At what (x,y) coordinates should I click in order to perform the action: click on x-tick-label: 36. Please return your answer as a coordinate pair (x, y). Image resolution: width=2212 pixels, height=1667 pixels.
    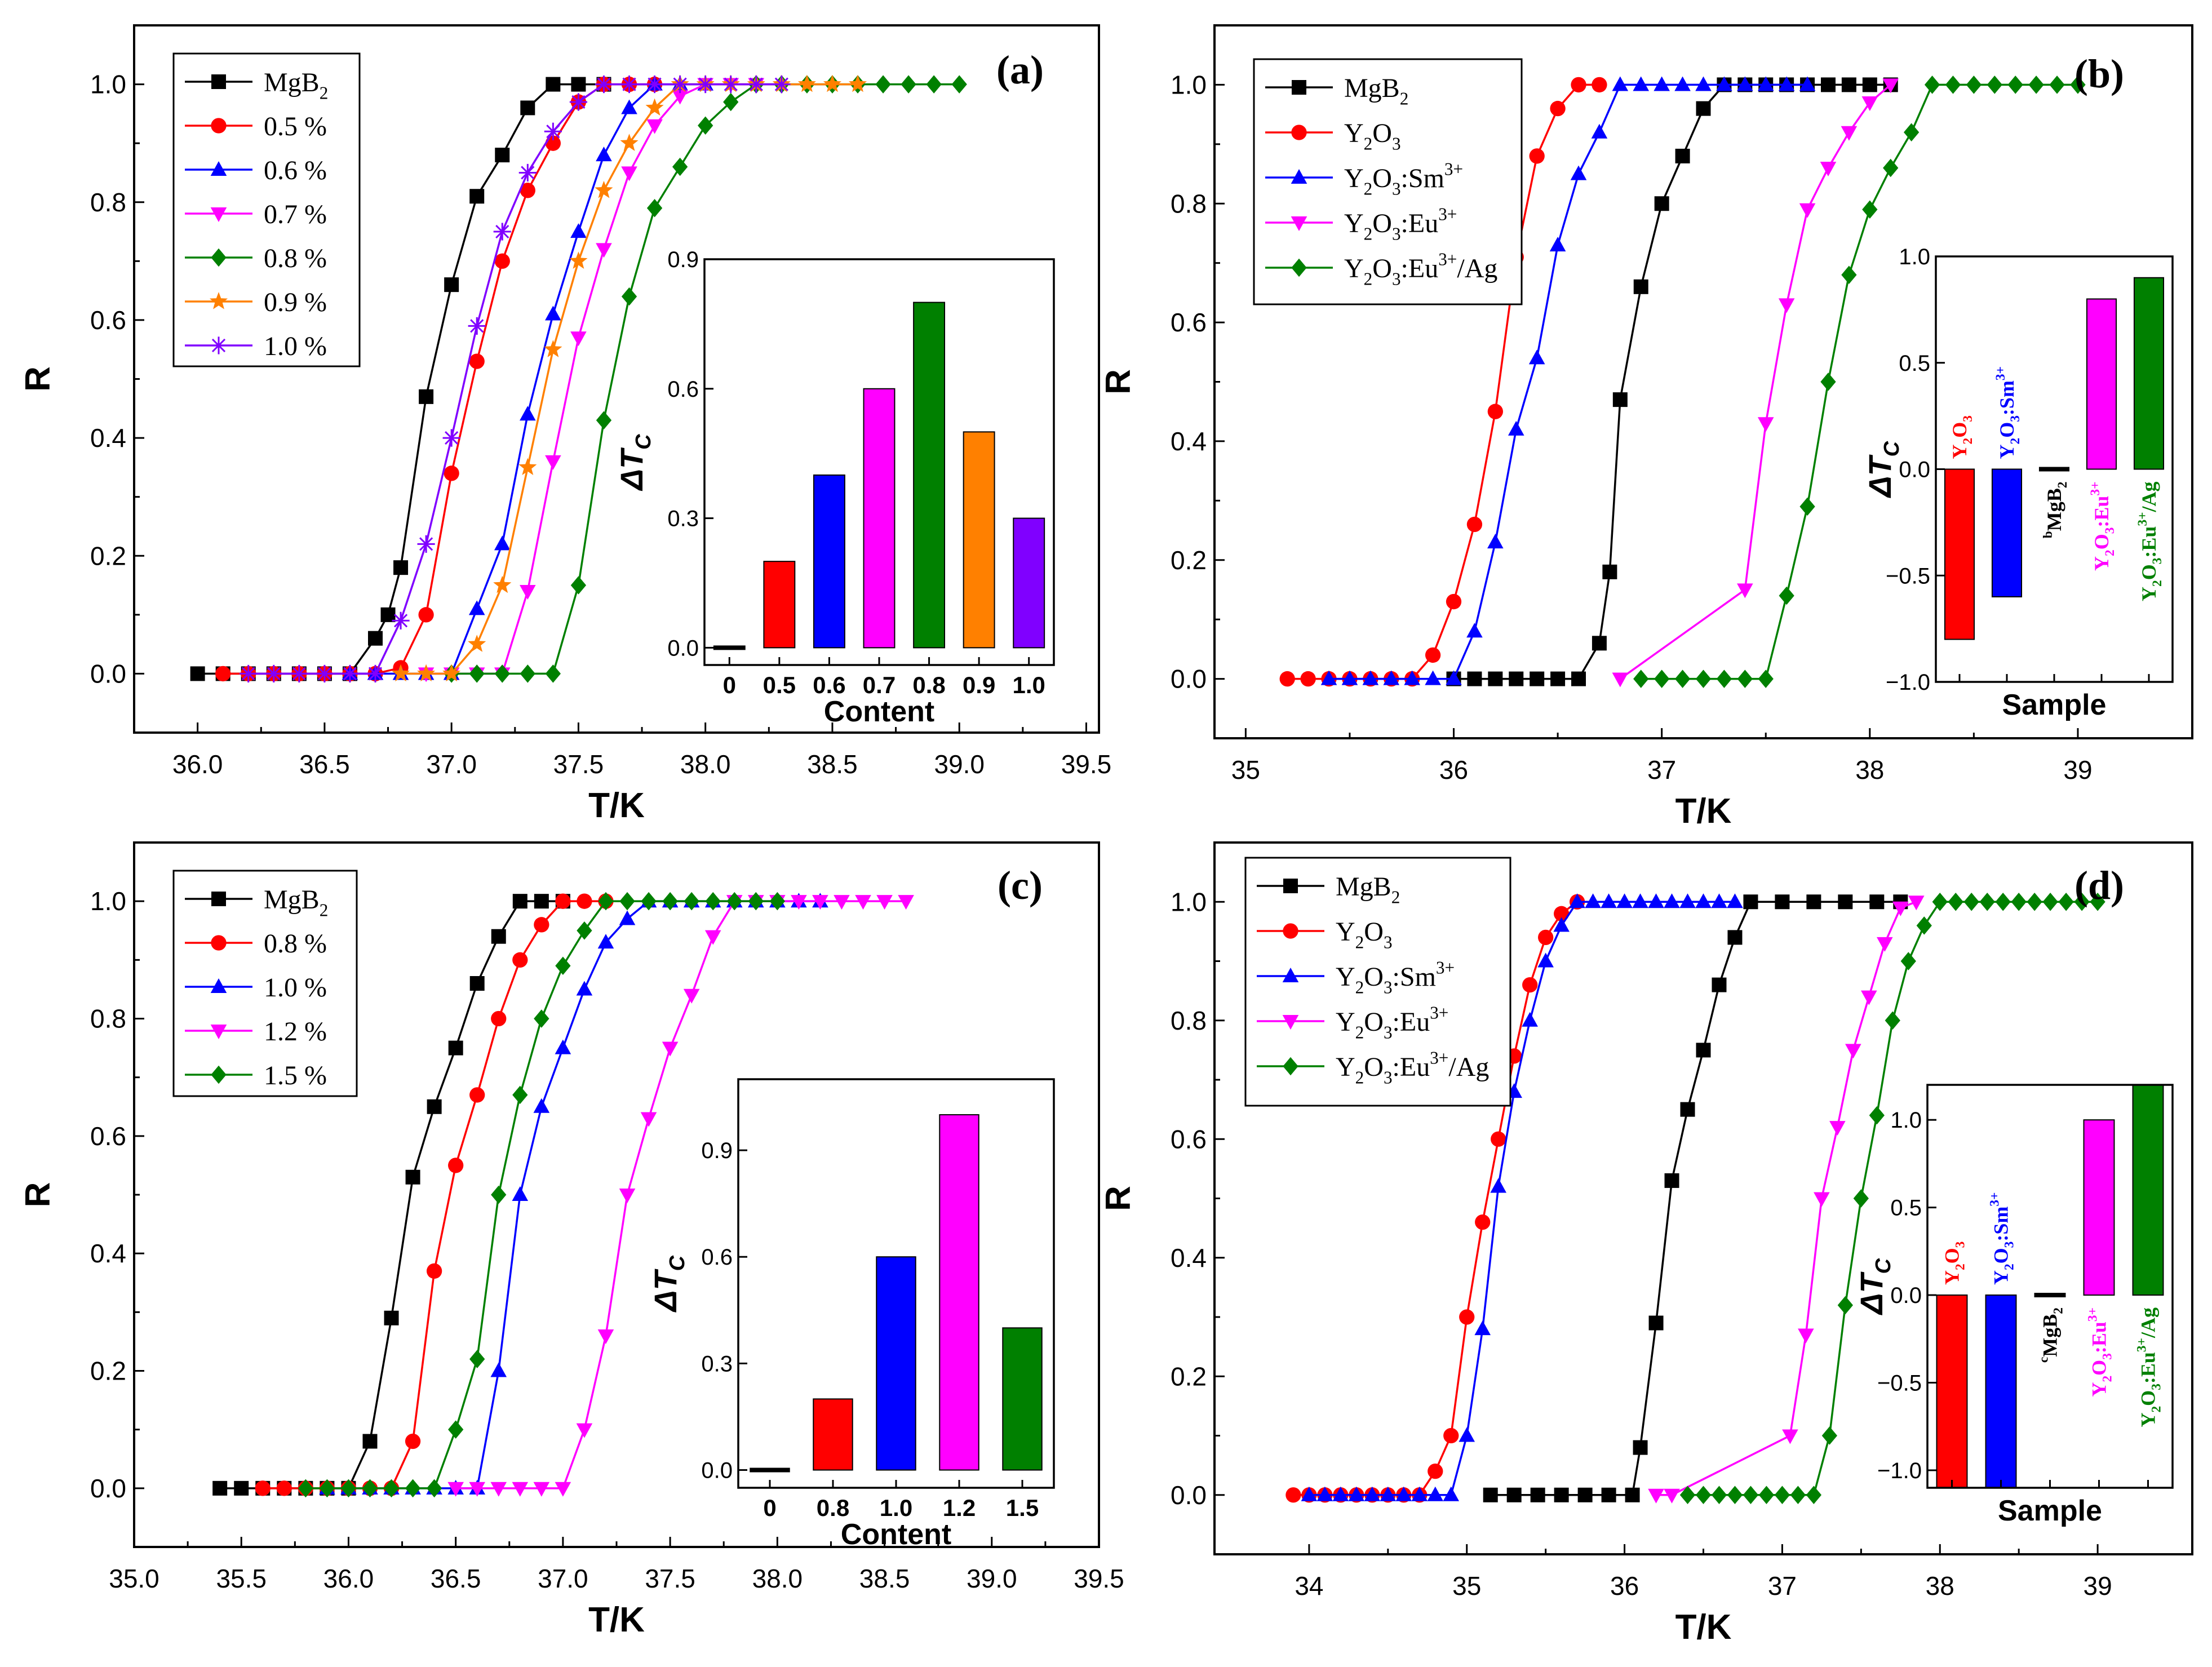
    Looking at the image, I should click on (1453, 769).